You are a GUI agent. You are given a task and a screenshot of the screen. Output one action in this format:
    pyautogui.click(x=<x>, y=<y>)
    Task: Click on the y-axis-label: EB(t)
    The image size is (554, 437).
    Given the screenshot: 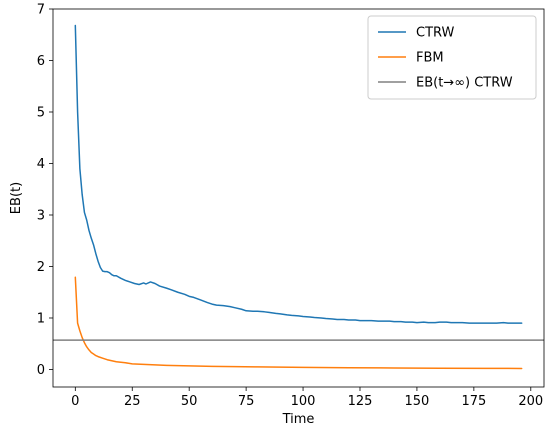 What is the action you would take?
    pyautogui.click(x=16, y=198)
    